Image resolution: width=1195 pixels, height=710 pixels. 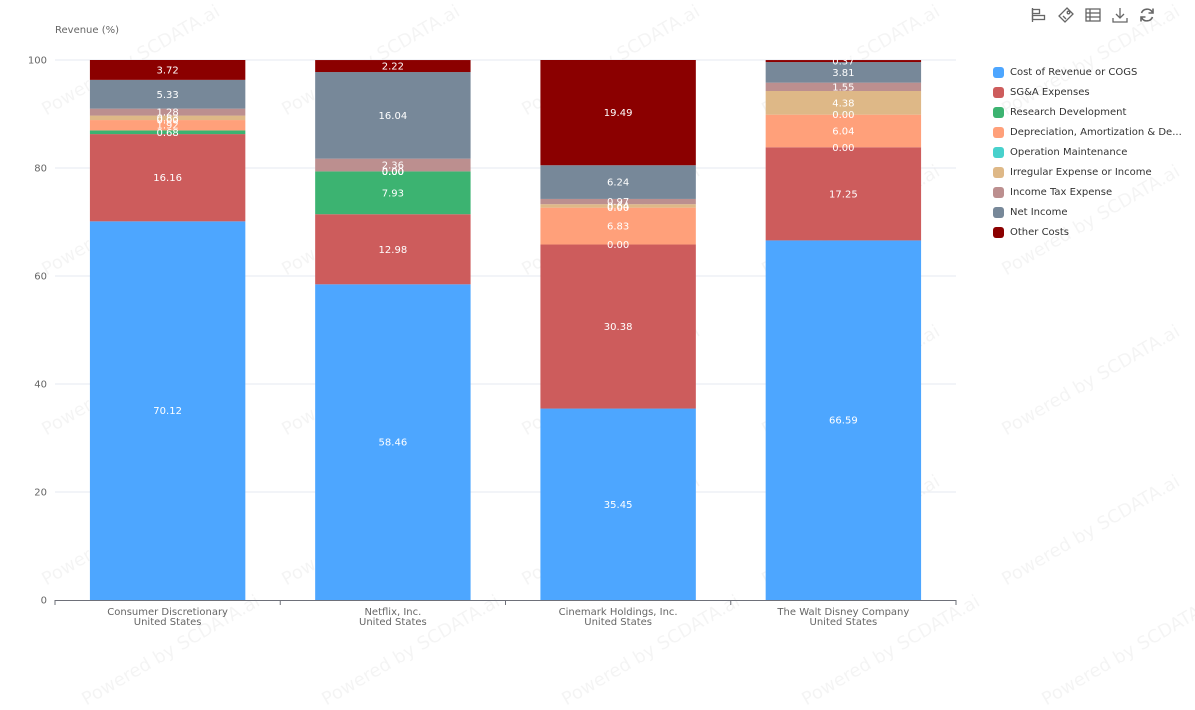 I want to click on data-label: 6.83, so click(x=618, y=227).